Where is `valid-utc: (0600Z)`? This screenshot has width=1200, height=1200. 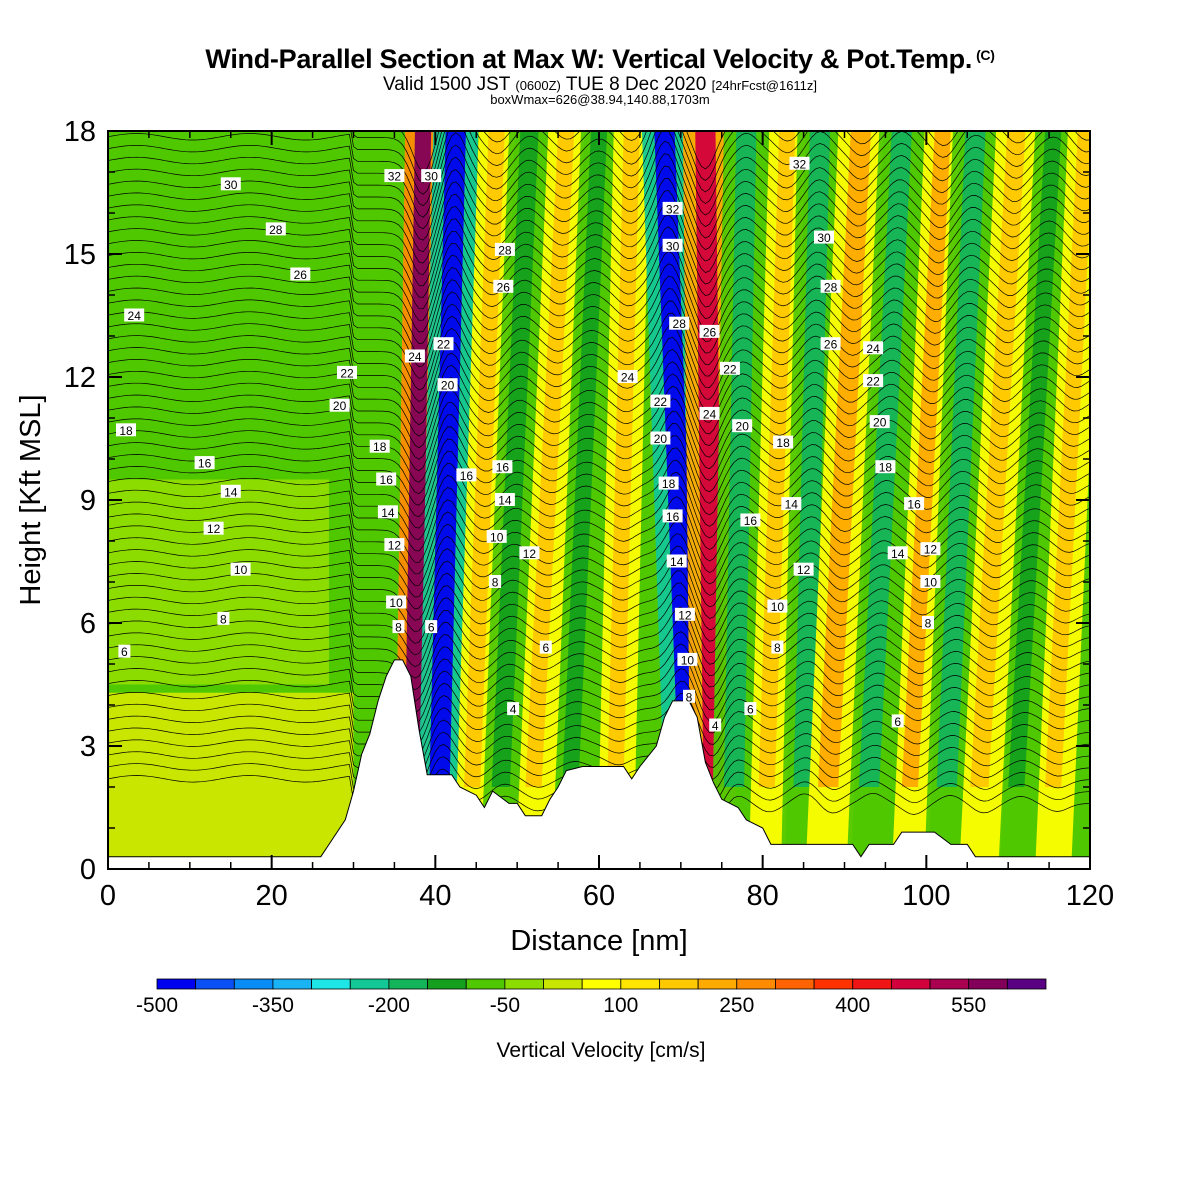 valid-utc: (0600Z) is located at coordinates (538, 85).